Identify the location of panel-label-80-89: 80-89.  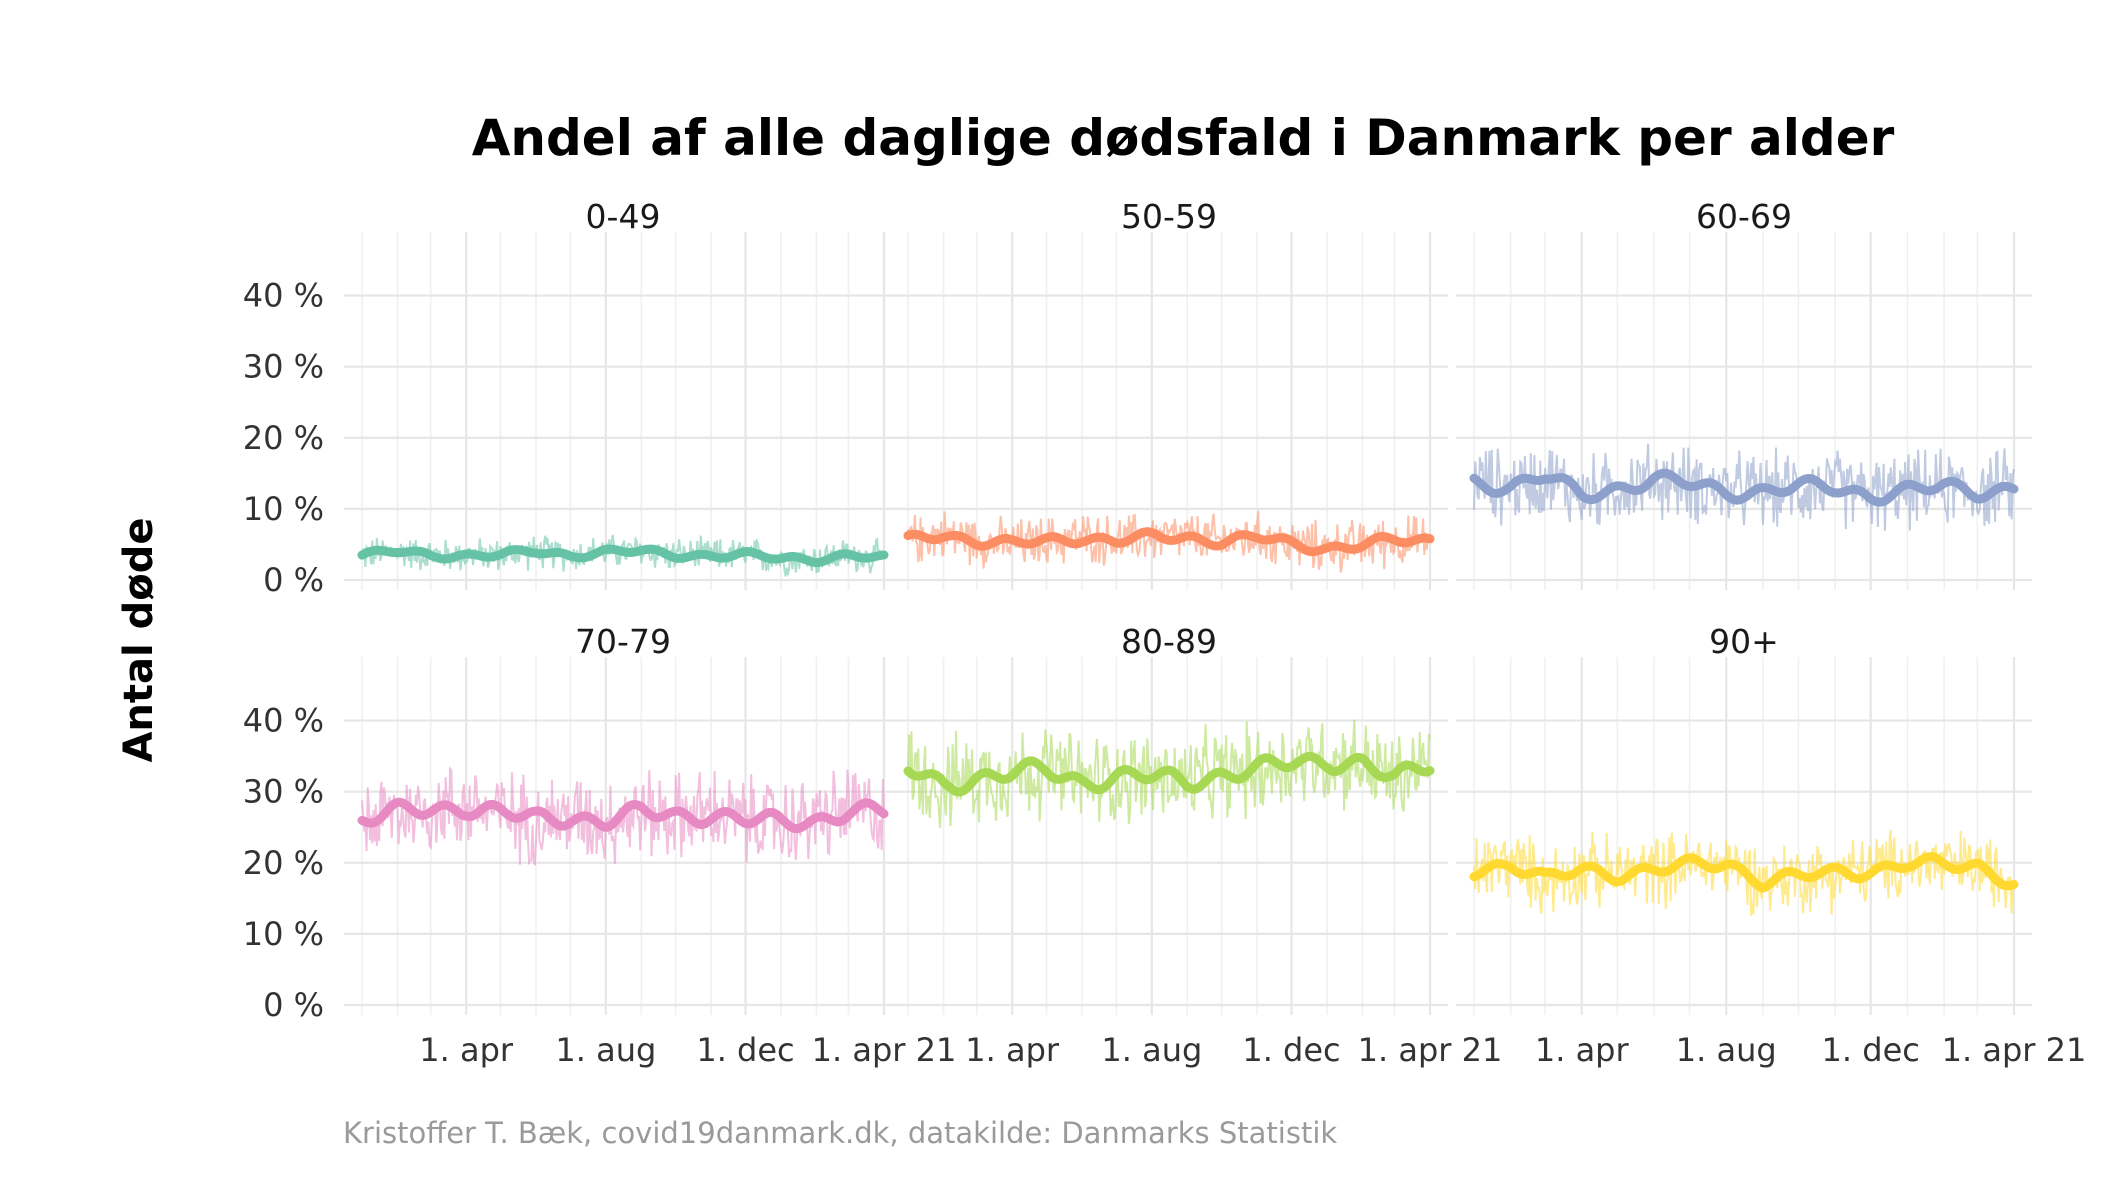
(1169, 641).